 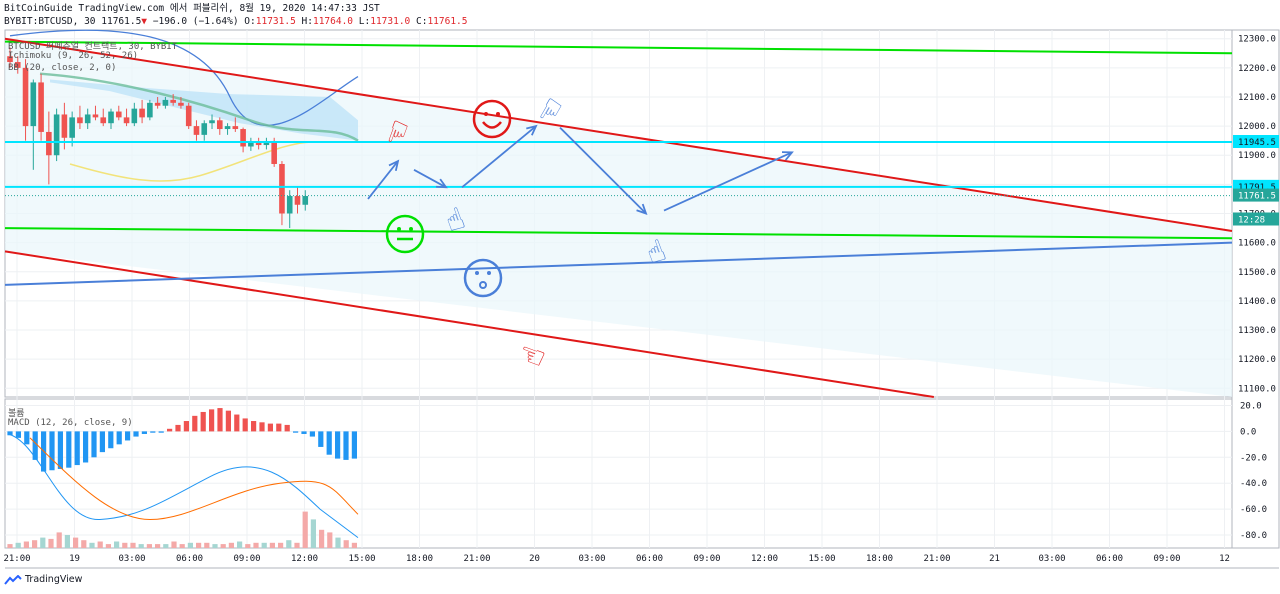 I want to click on macd-y-tick-label: -20.0, so click(x=1253, y=458).